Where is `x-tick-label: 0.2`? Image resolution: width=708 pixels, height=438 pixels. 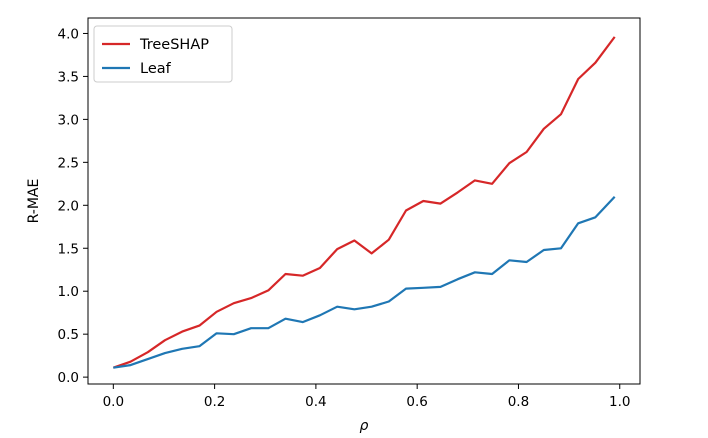 x-tick-label: 0.2 is located at coordinates (214, 402).